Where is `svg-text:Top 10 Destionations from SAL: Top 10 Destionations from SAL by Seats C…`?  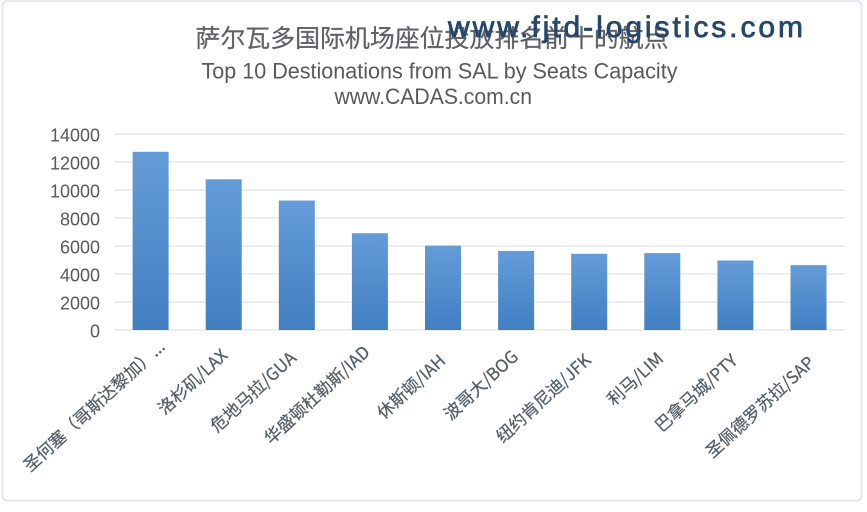
svg-text:Top 10 Destionations from SAL: Top 10 Destionations from SAL by Seats C… is located at coordinates (440, 71).